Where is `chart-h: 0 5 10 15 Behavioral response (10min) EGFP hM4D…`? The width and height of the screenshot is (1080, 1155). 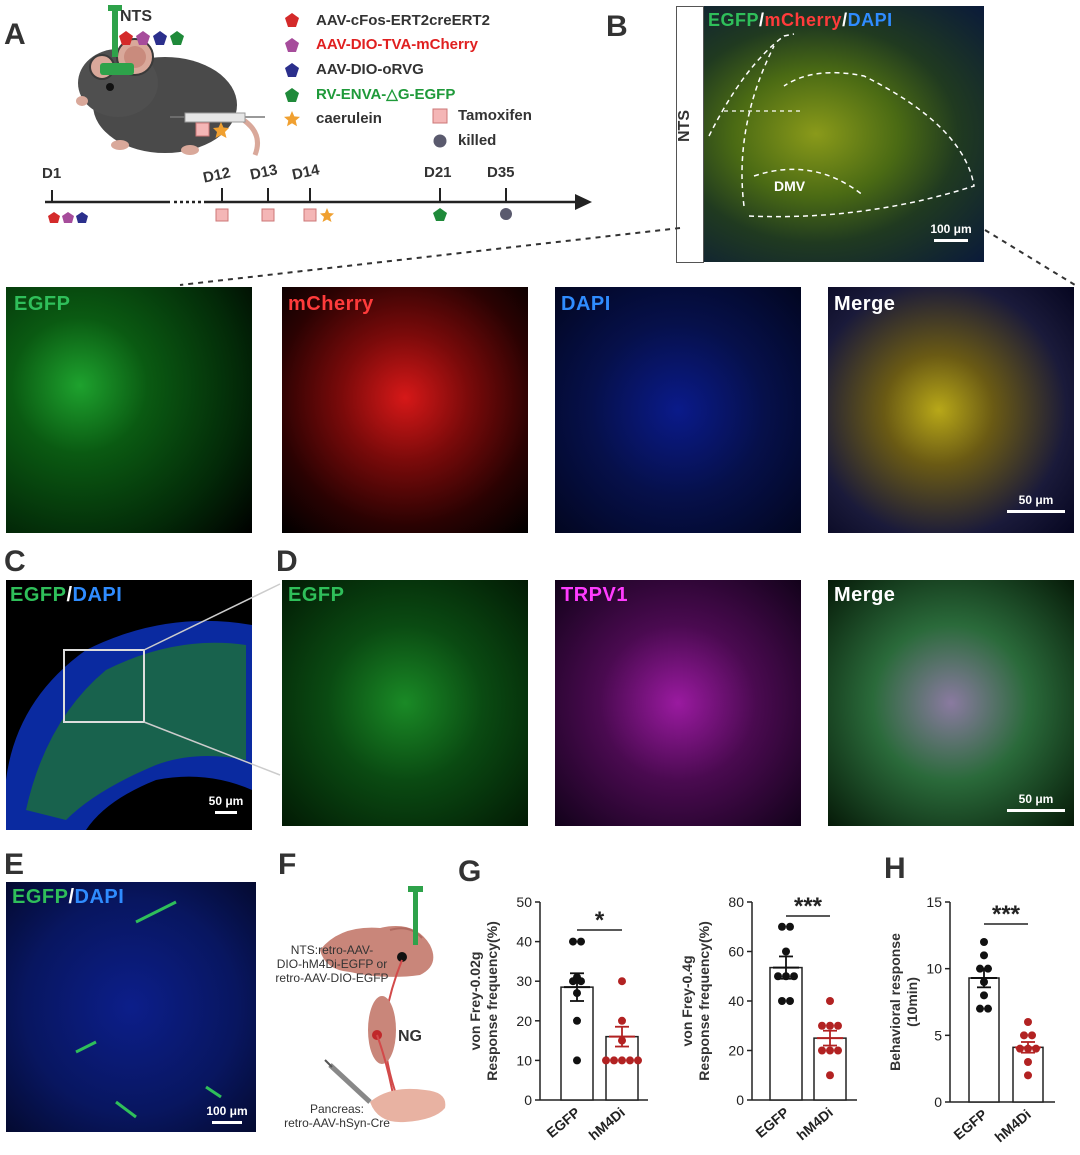
chart-h: 0 5 10 15 Behavioral response (10min) EGFP hM4D… is located at coordinates (971, 1019).